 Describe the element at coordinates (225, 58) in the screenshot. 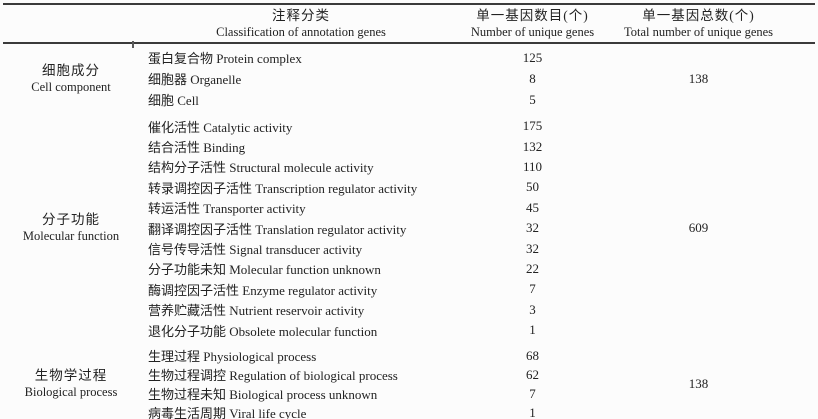

I see `annotation-term: 蛋白复合物 Protein complex` at that location.